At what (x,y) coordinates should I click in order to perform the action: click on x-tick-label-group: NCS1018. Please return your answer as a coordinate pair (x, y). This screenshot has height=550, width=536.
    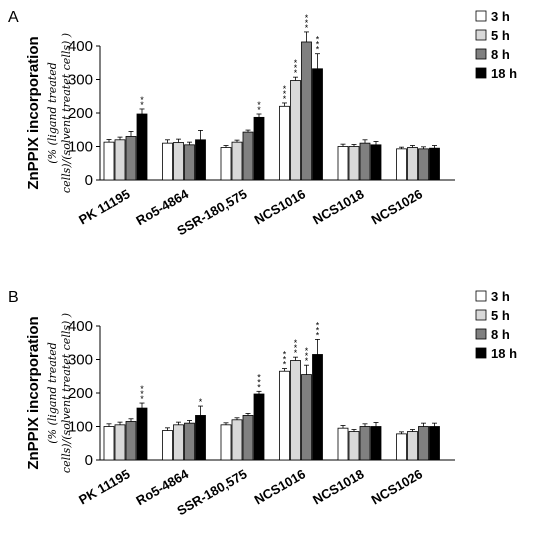
    Looking at the image, I should click on (338, 486).